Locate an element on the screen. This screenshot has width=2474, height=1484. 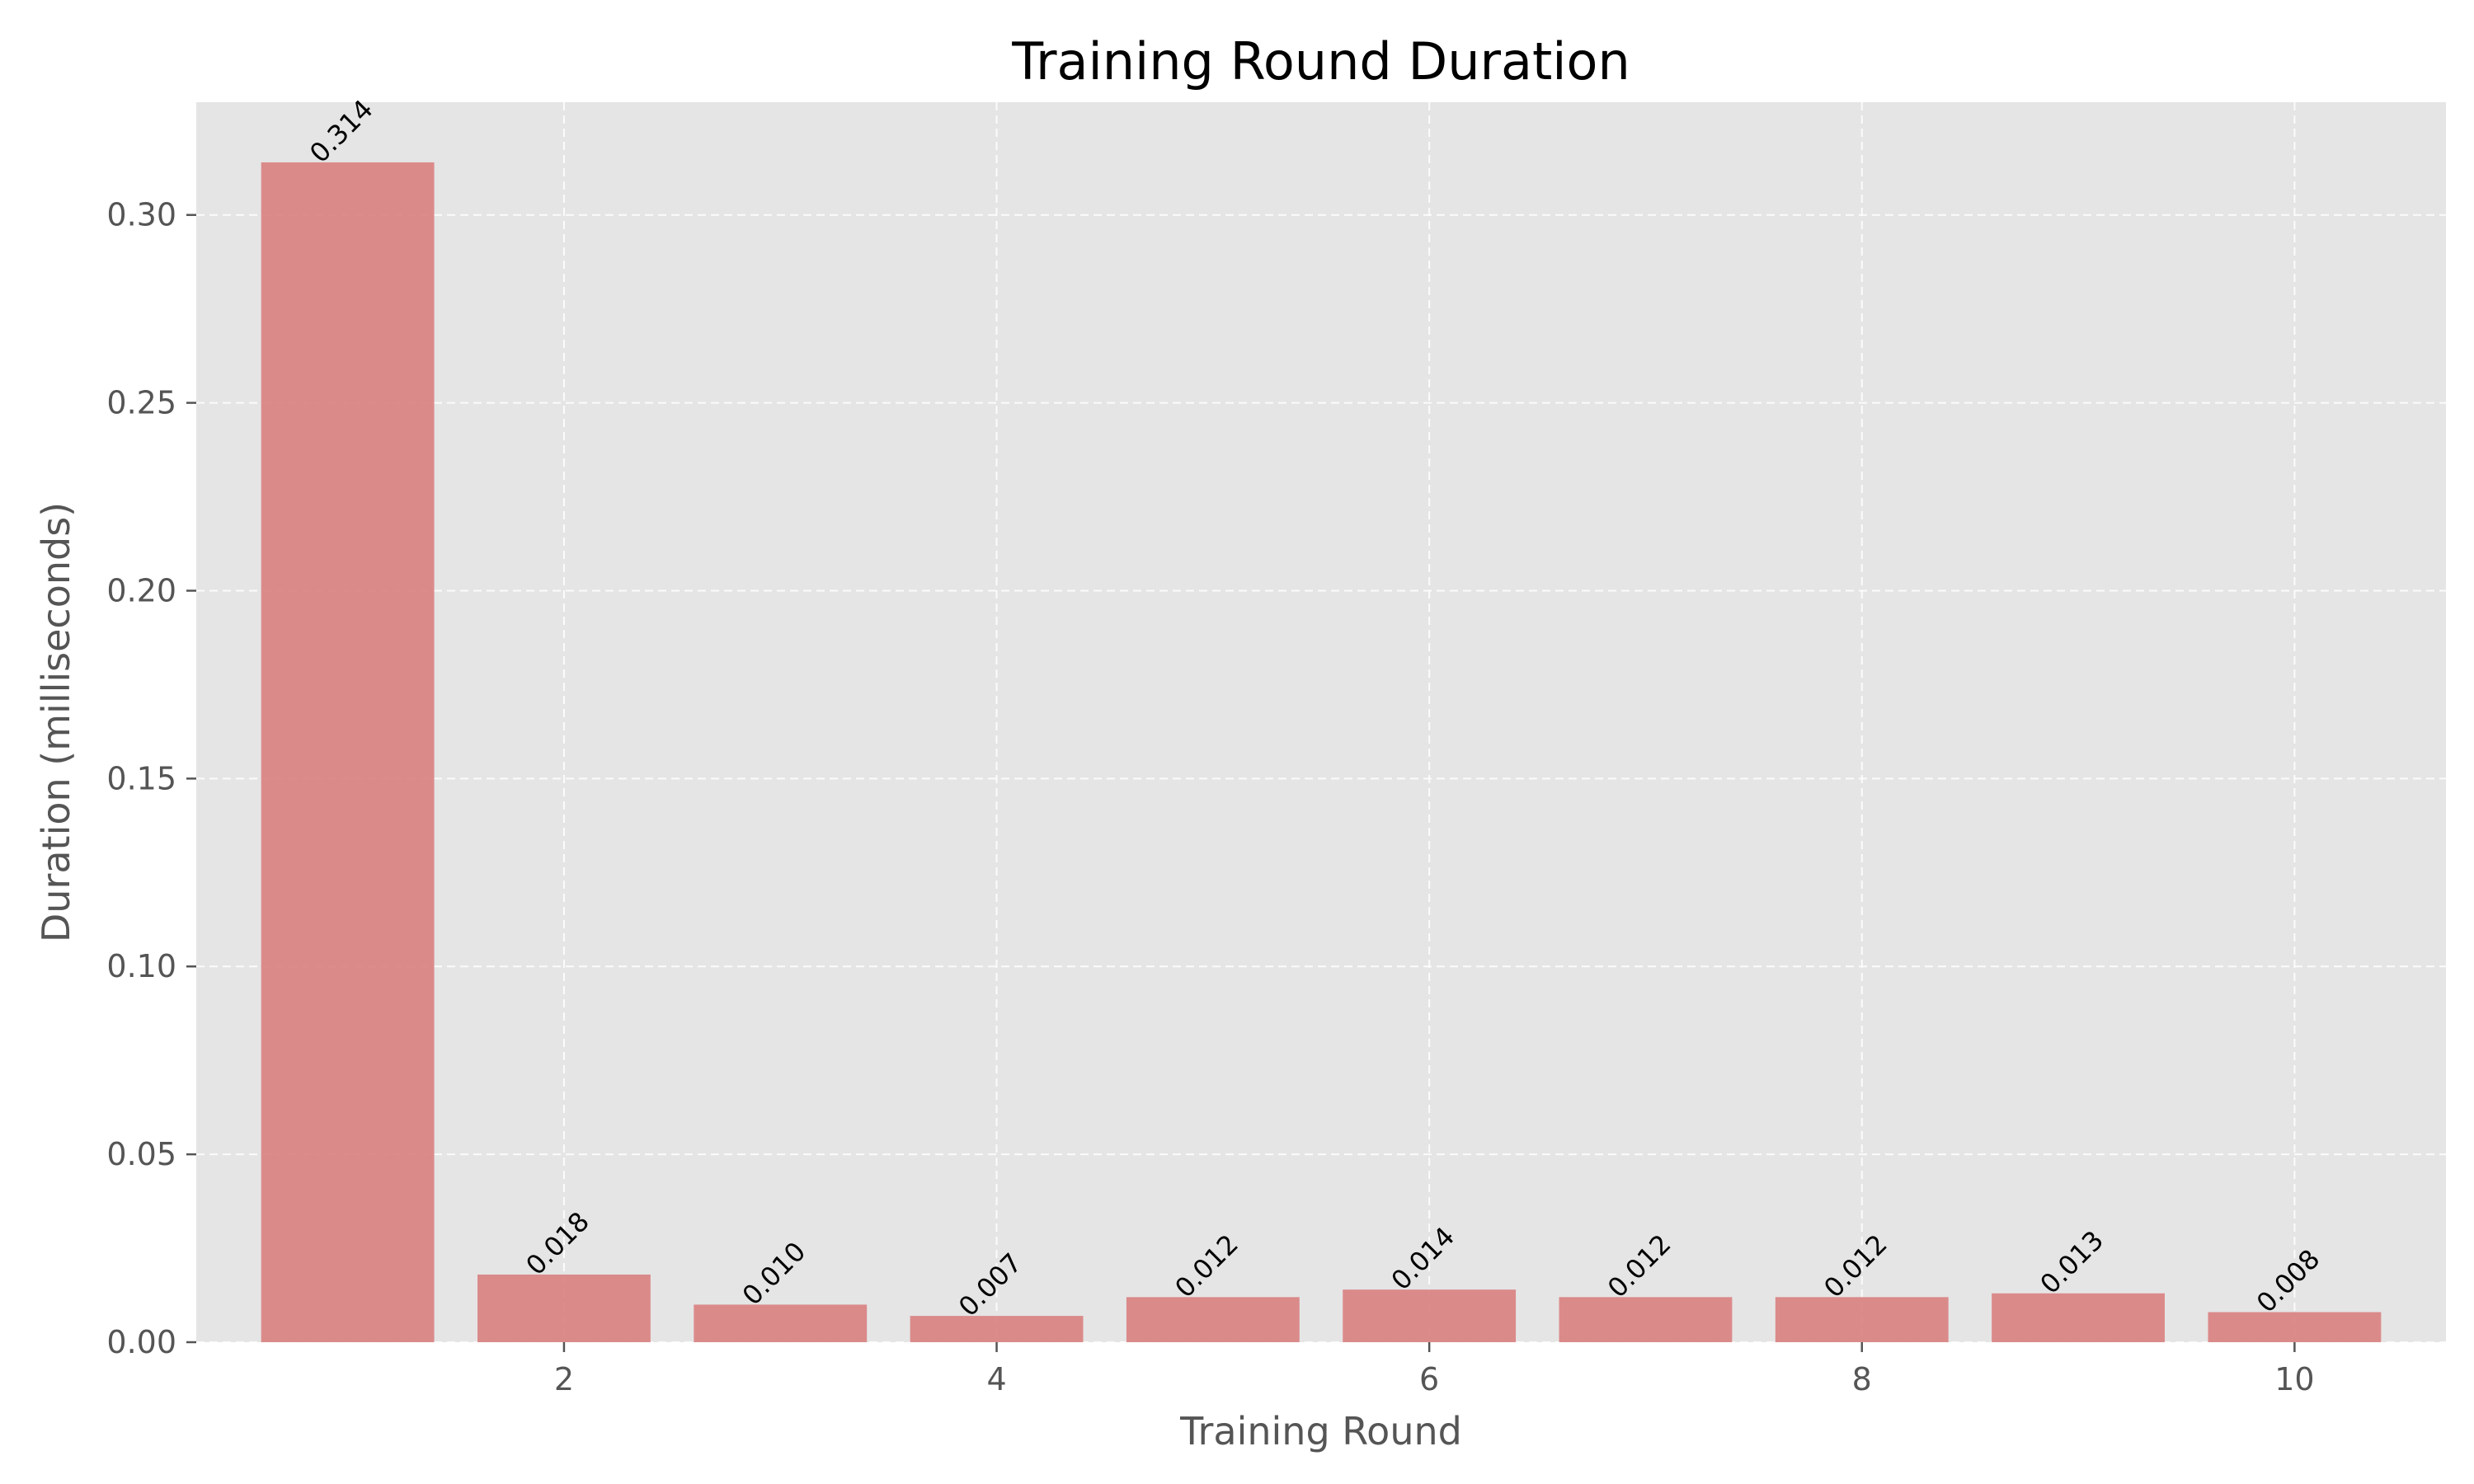
x-tick-label: 4 is located at coordinates (996, 1379).